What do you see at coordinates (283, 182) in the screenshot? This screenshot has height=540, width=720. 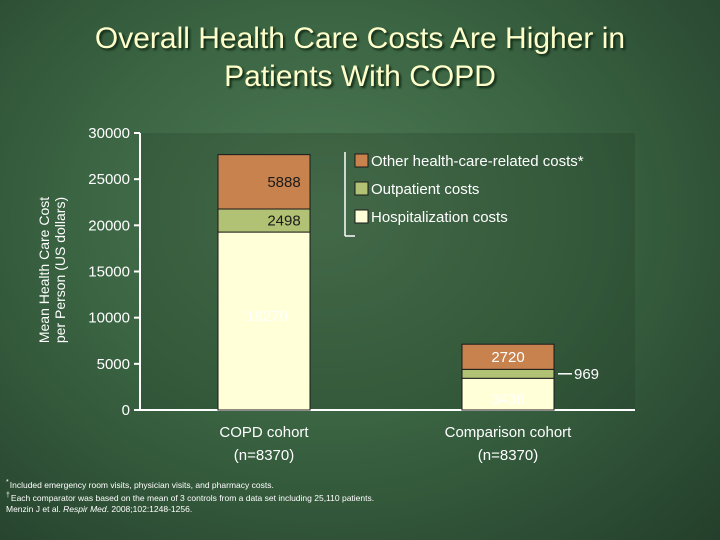 I see `data-label-copd-other: 5888` at bounding box center [283, 182].